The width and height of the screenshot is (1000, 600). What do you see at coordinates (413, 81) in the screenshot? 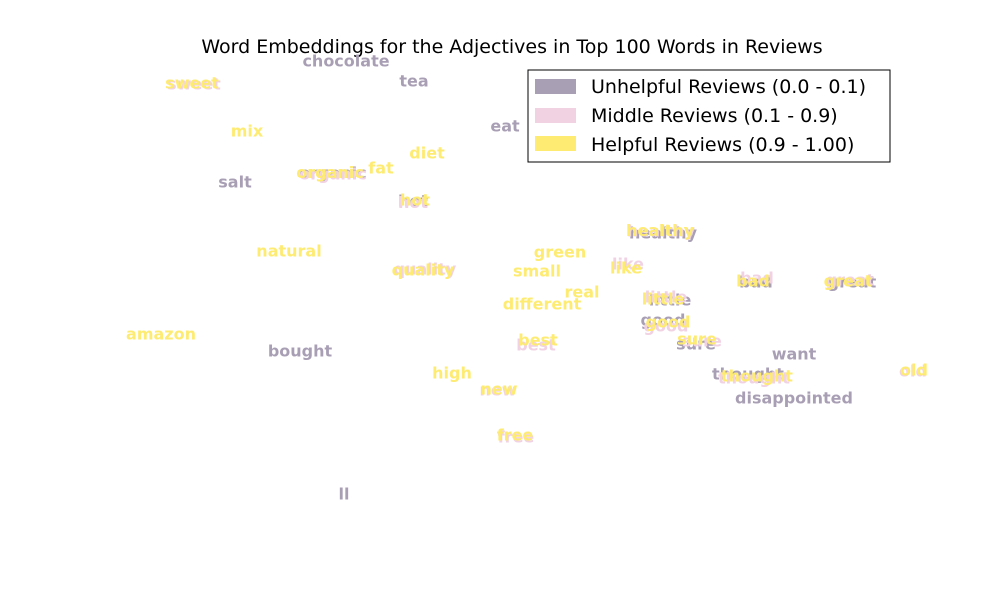
I see `word-label-tea: tea` at bounding box center [413, 81].